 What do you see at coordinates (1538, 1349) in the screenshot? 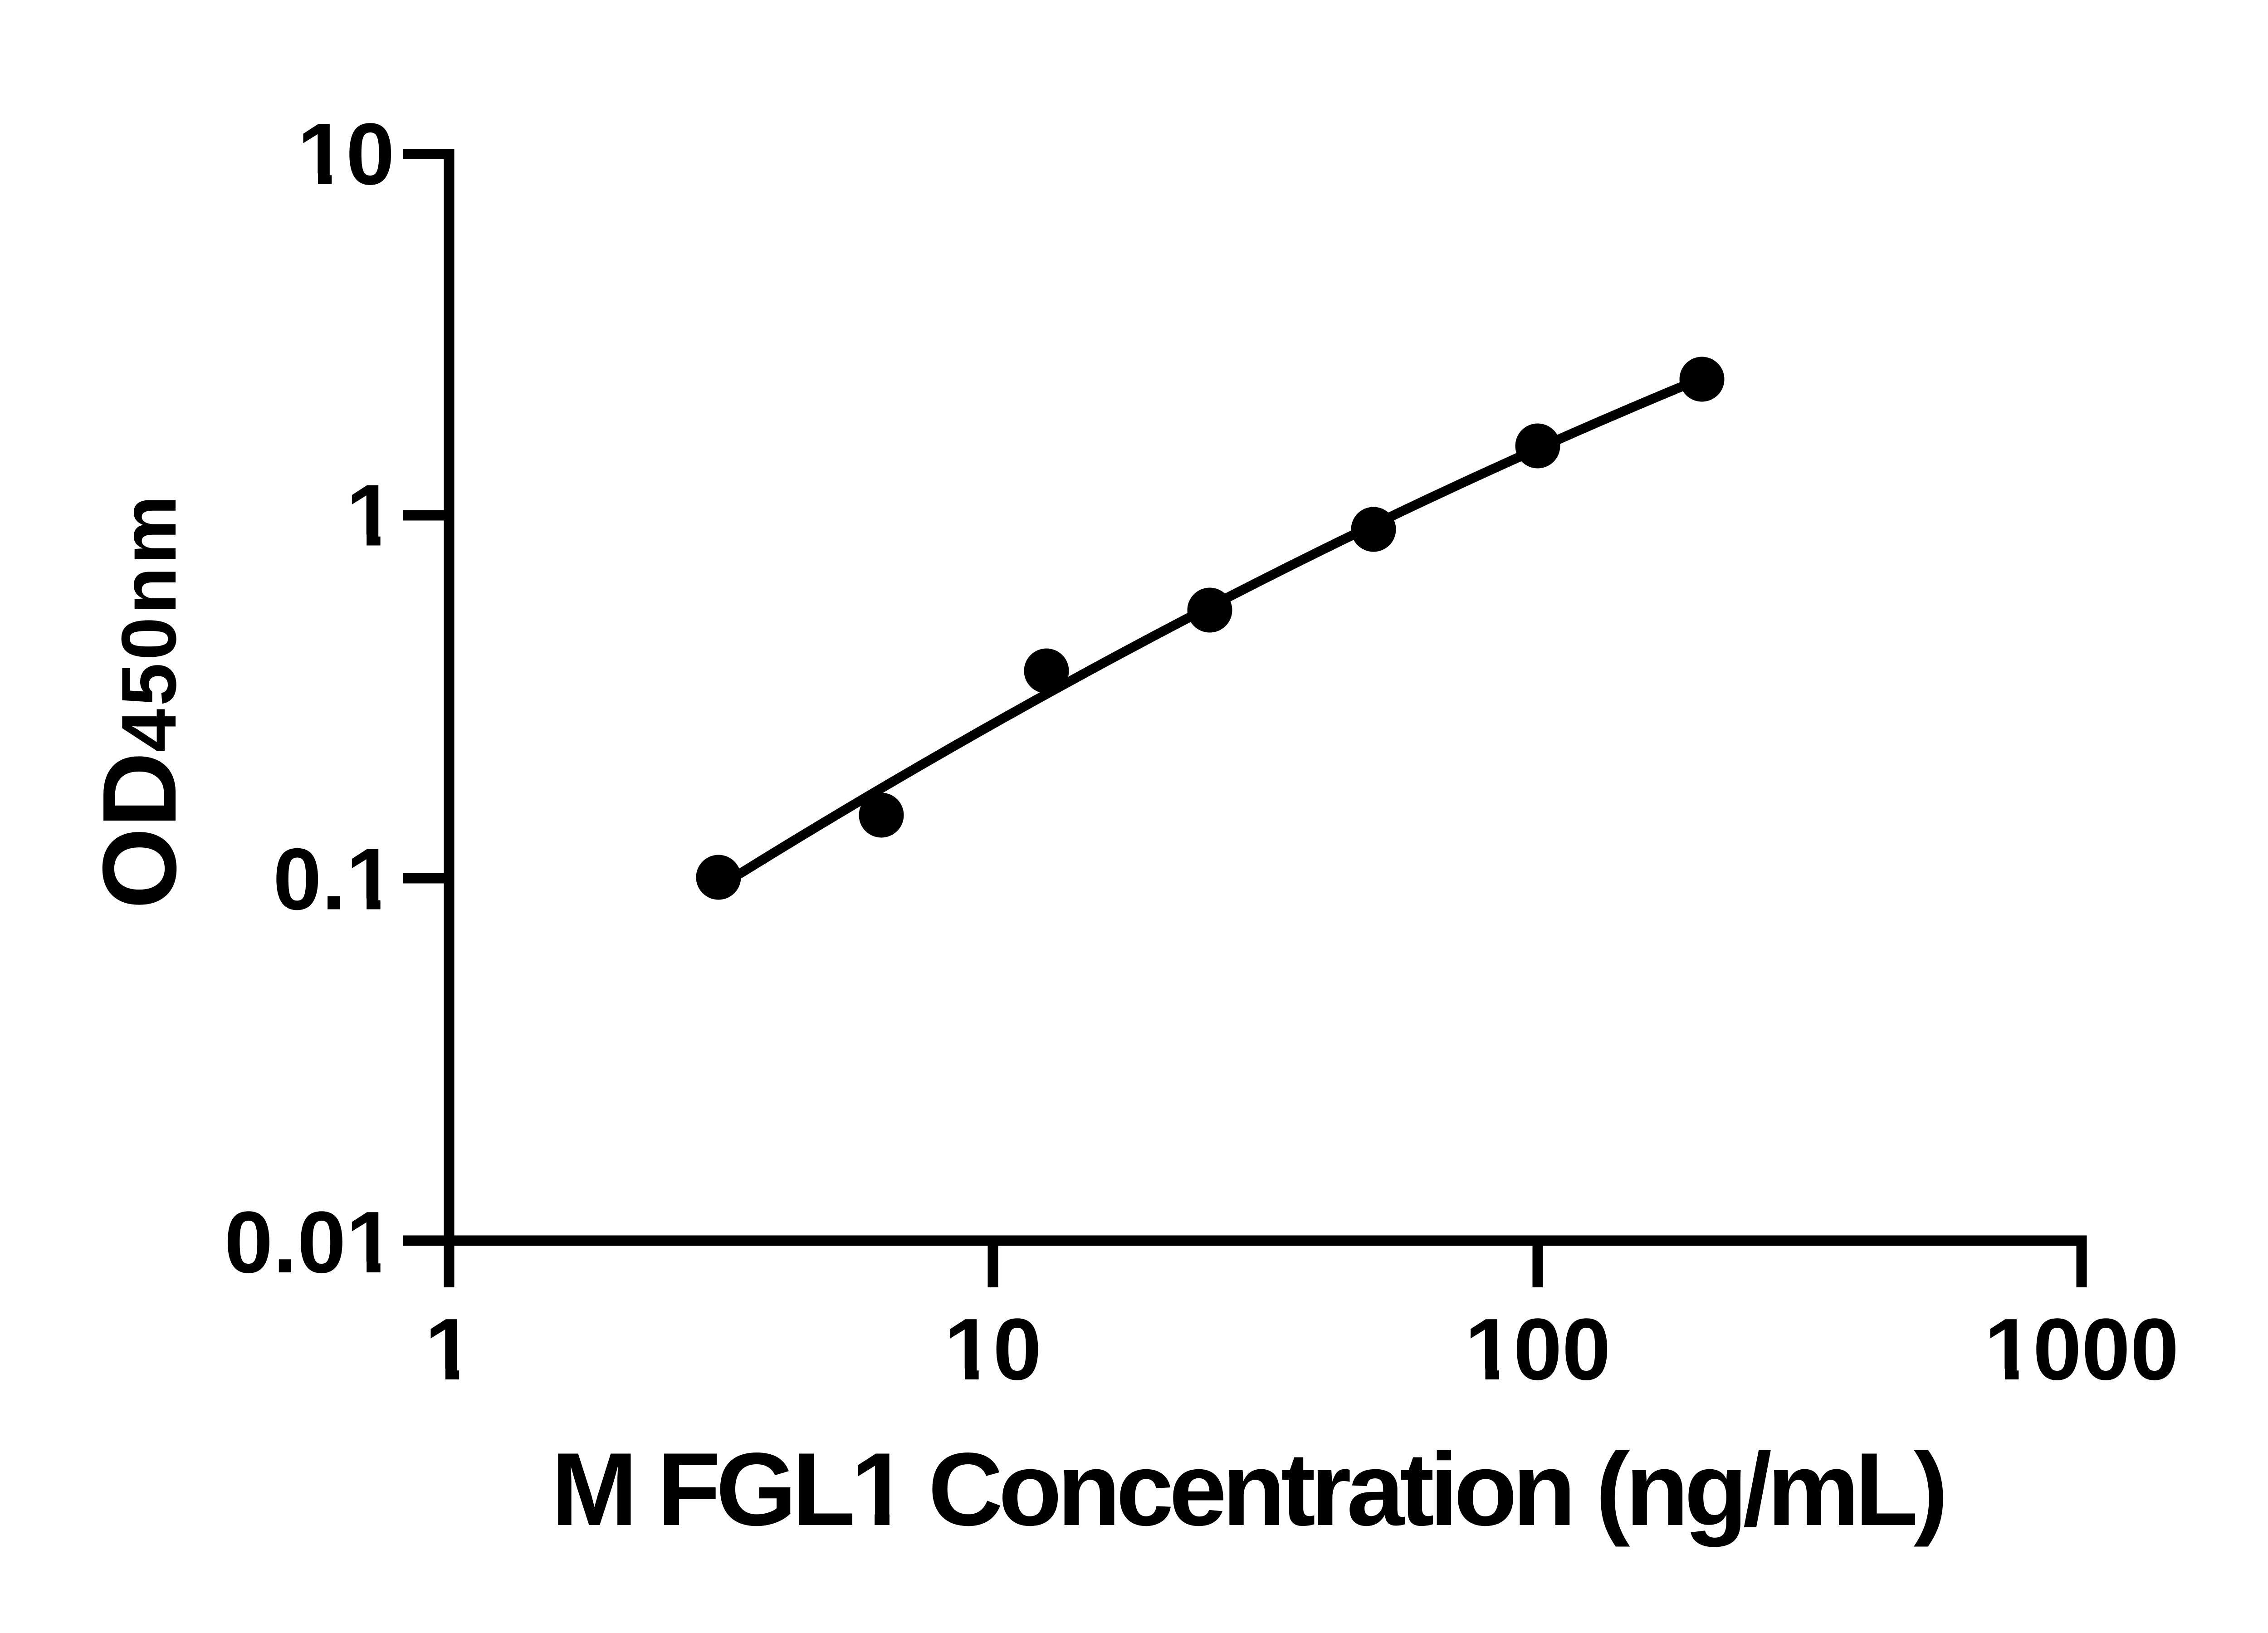
I see `svg-text: 100` at bounding box center [1538, 1349].